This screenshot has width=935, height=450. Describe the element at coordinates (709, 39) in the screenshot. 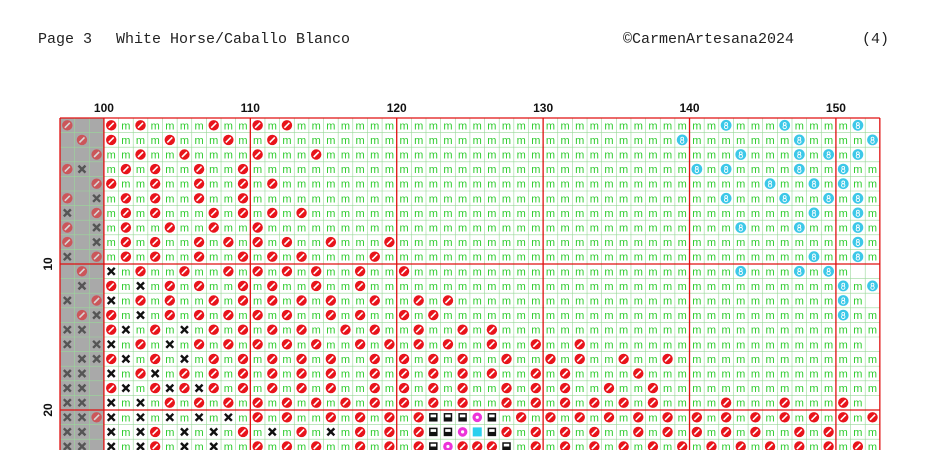

I see `copyright: ©CarmenArtesana2024` at that location.